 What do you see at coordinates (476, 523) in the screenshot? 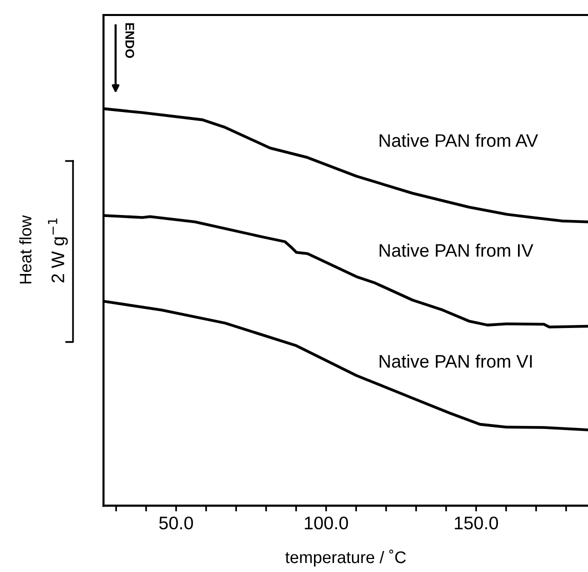
I see `x-tick-label: 150.0` at bounding box center [476, 523].